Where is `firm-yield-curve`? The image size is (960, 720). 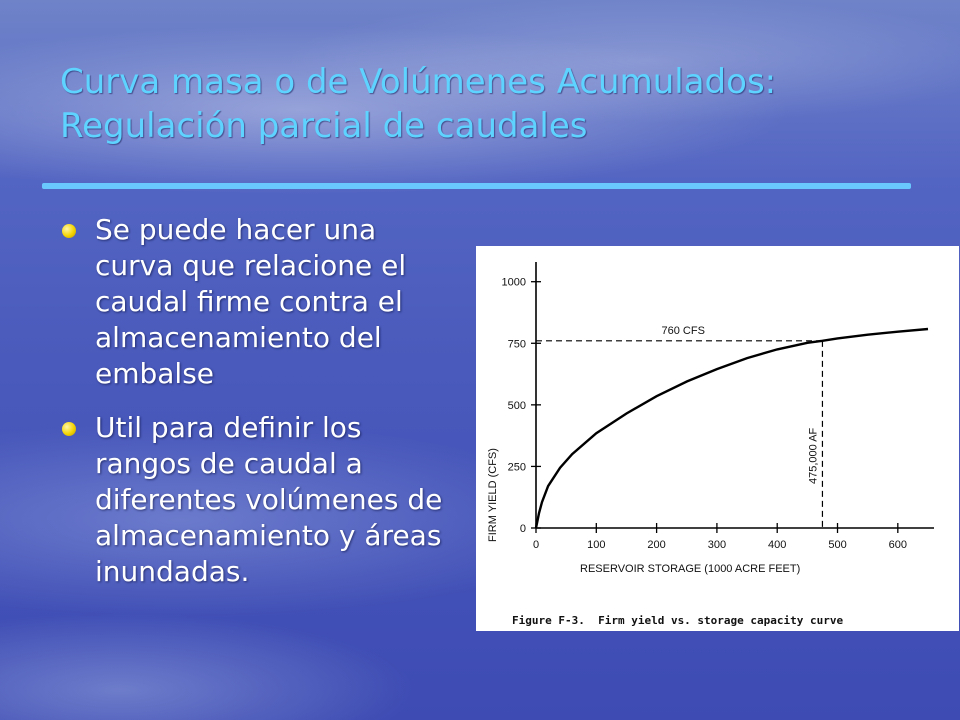 firm-yield-curve is located at coordinates (731, 428).